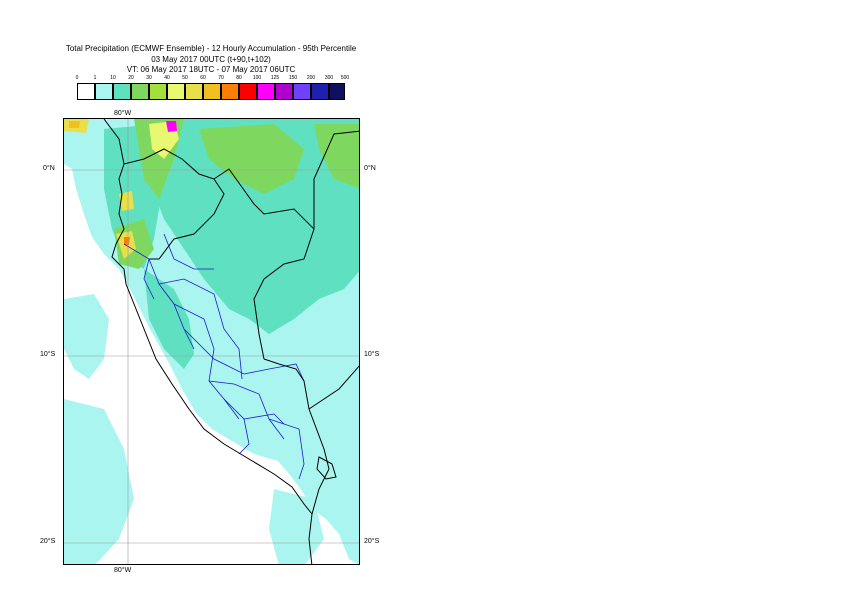  I want to click on legend-tick: 80, so click(239, 78).